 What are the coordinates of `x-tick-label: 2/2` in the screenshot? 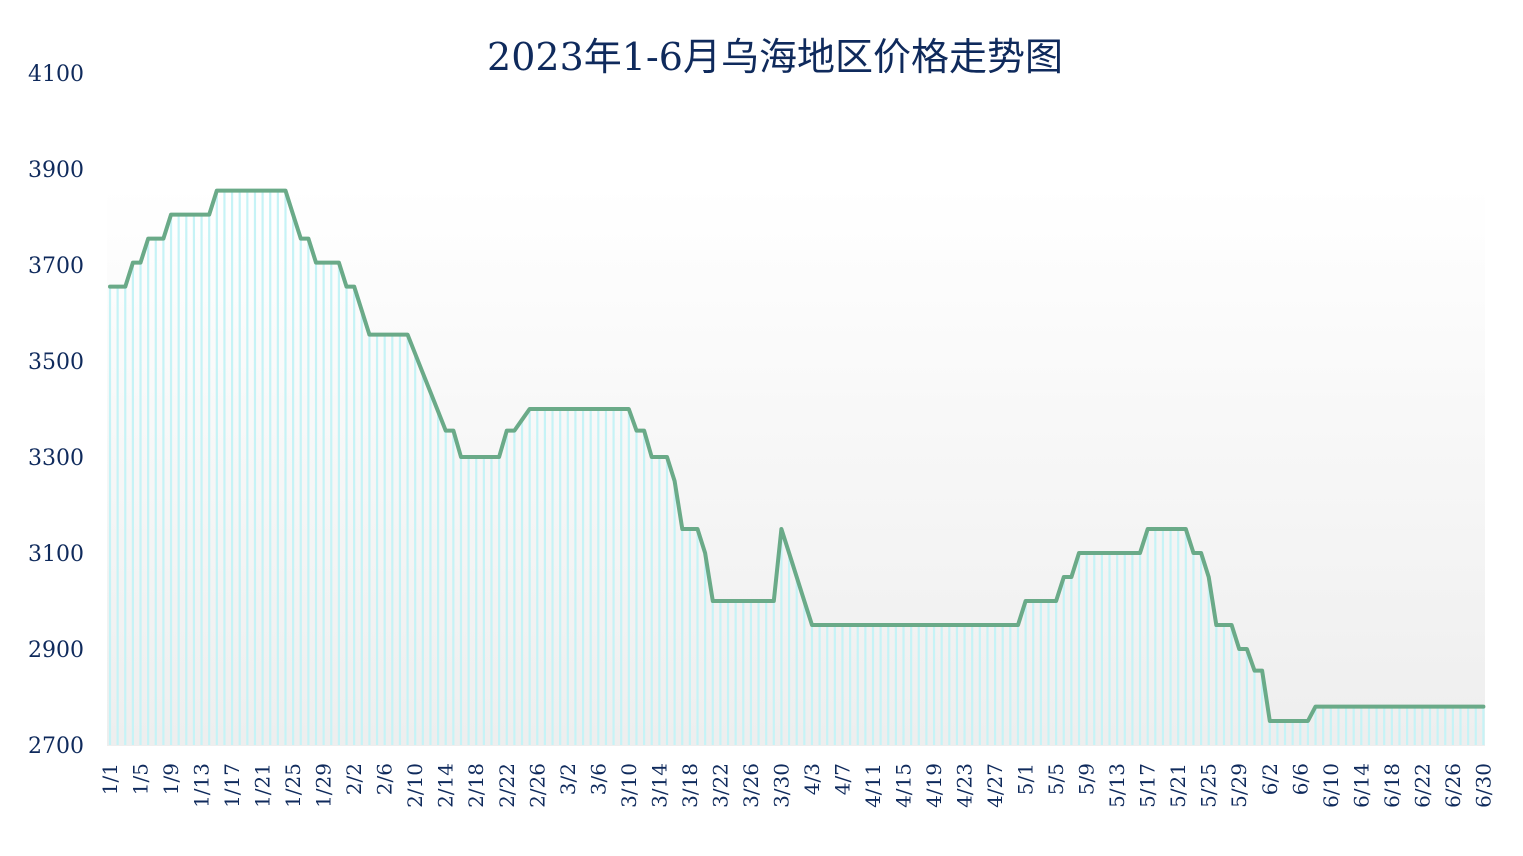 It's located at (354, 779).